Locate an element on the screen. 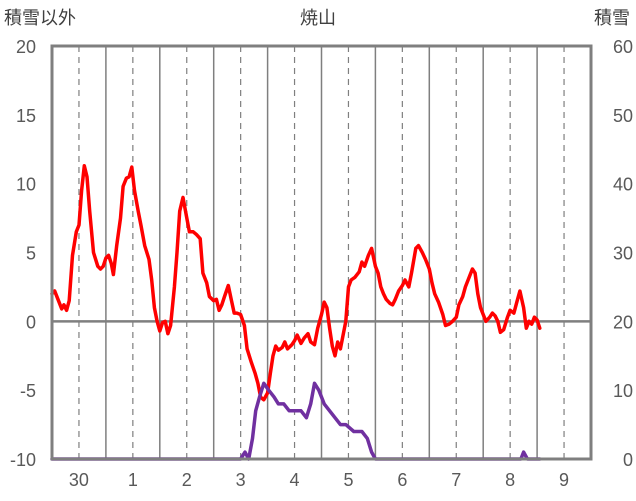 The width and height of the screenshot is (636, 501). x-tick-label: 7 is located at coordinates (456, 480).